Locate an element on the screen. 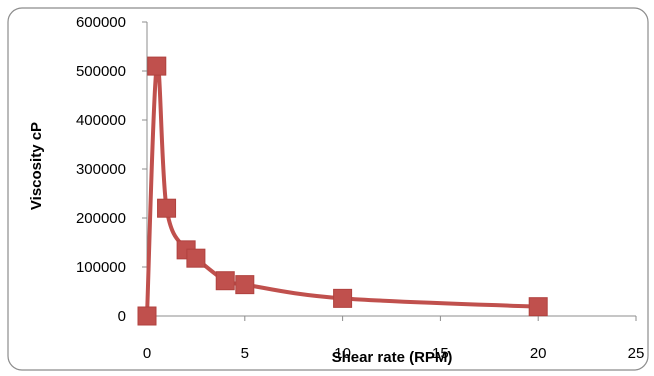  y-tick-label: 100000 is located at coordinates (101, 267).